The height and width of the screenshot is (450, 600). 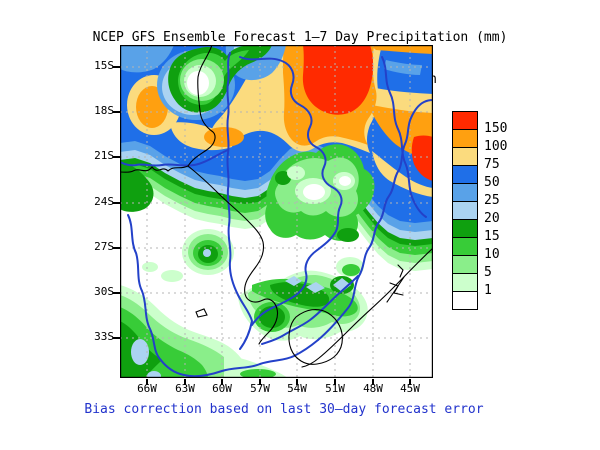 I want to click on lat-label-30s: 30S, so click(x=104, y=291).